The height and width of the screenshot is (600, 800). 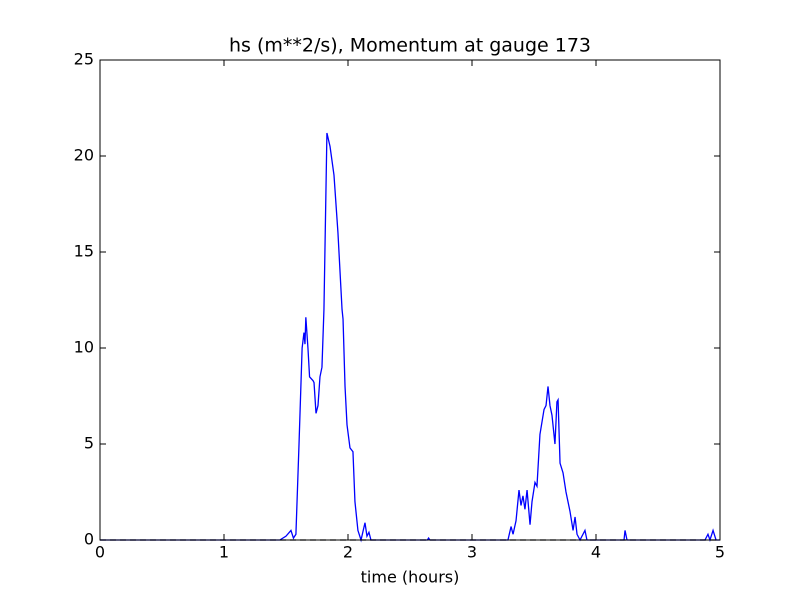 I want to click on y-tick-label: 10, so click(x=84, y=347).